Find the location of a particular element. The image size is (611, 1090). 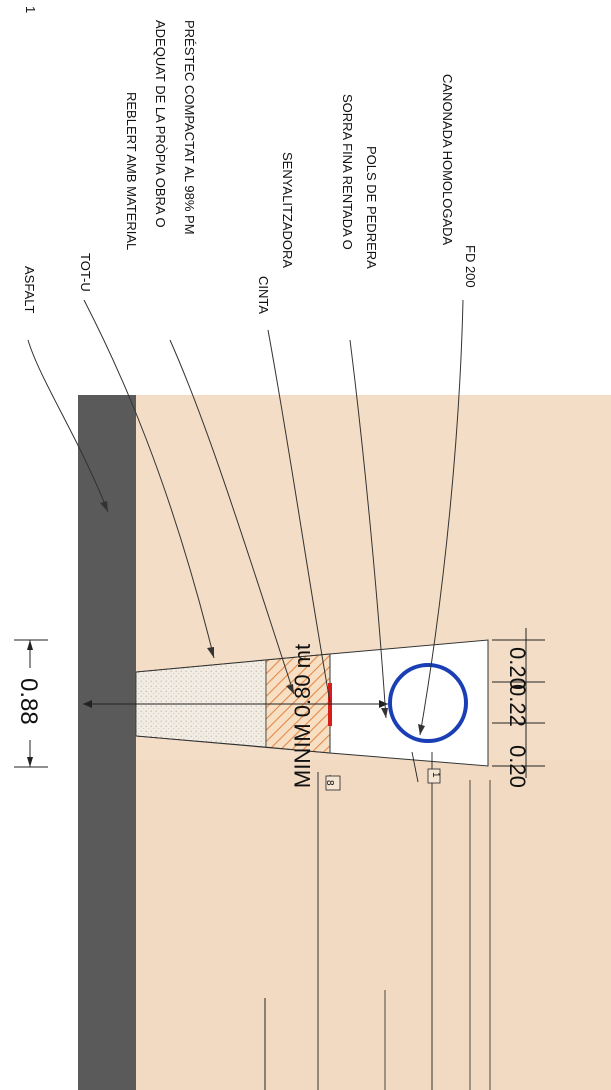

sorra-label-1: SORRA FINA RENTADA O is located at coordinates (347, 172).